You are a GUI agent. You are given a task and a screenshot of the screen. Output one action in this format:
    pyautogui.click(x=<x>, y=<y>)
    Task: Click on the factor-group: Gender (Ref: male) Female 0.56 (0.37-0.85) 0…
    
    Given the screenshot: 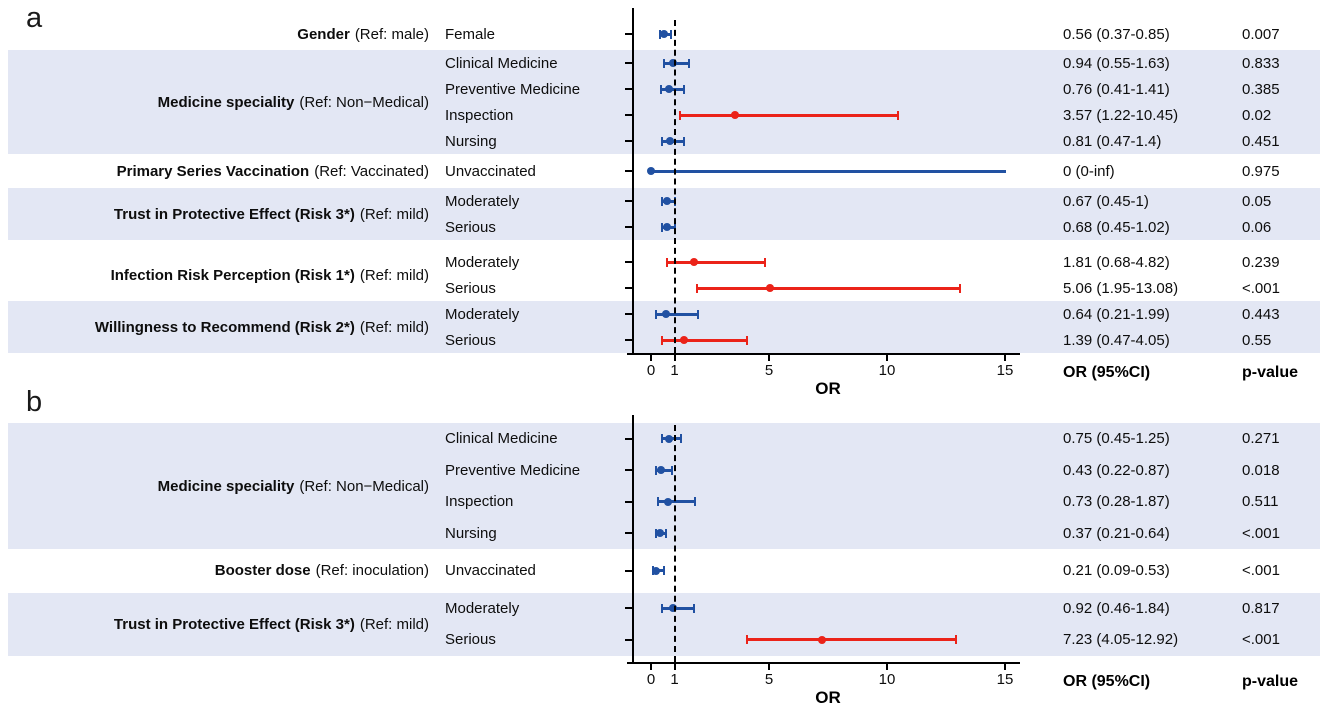 What is the action you would take?
    pyautogui.click(x=664, y=33)
    